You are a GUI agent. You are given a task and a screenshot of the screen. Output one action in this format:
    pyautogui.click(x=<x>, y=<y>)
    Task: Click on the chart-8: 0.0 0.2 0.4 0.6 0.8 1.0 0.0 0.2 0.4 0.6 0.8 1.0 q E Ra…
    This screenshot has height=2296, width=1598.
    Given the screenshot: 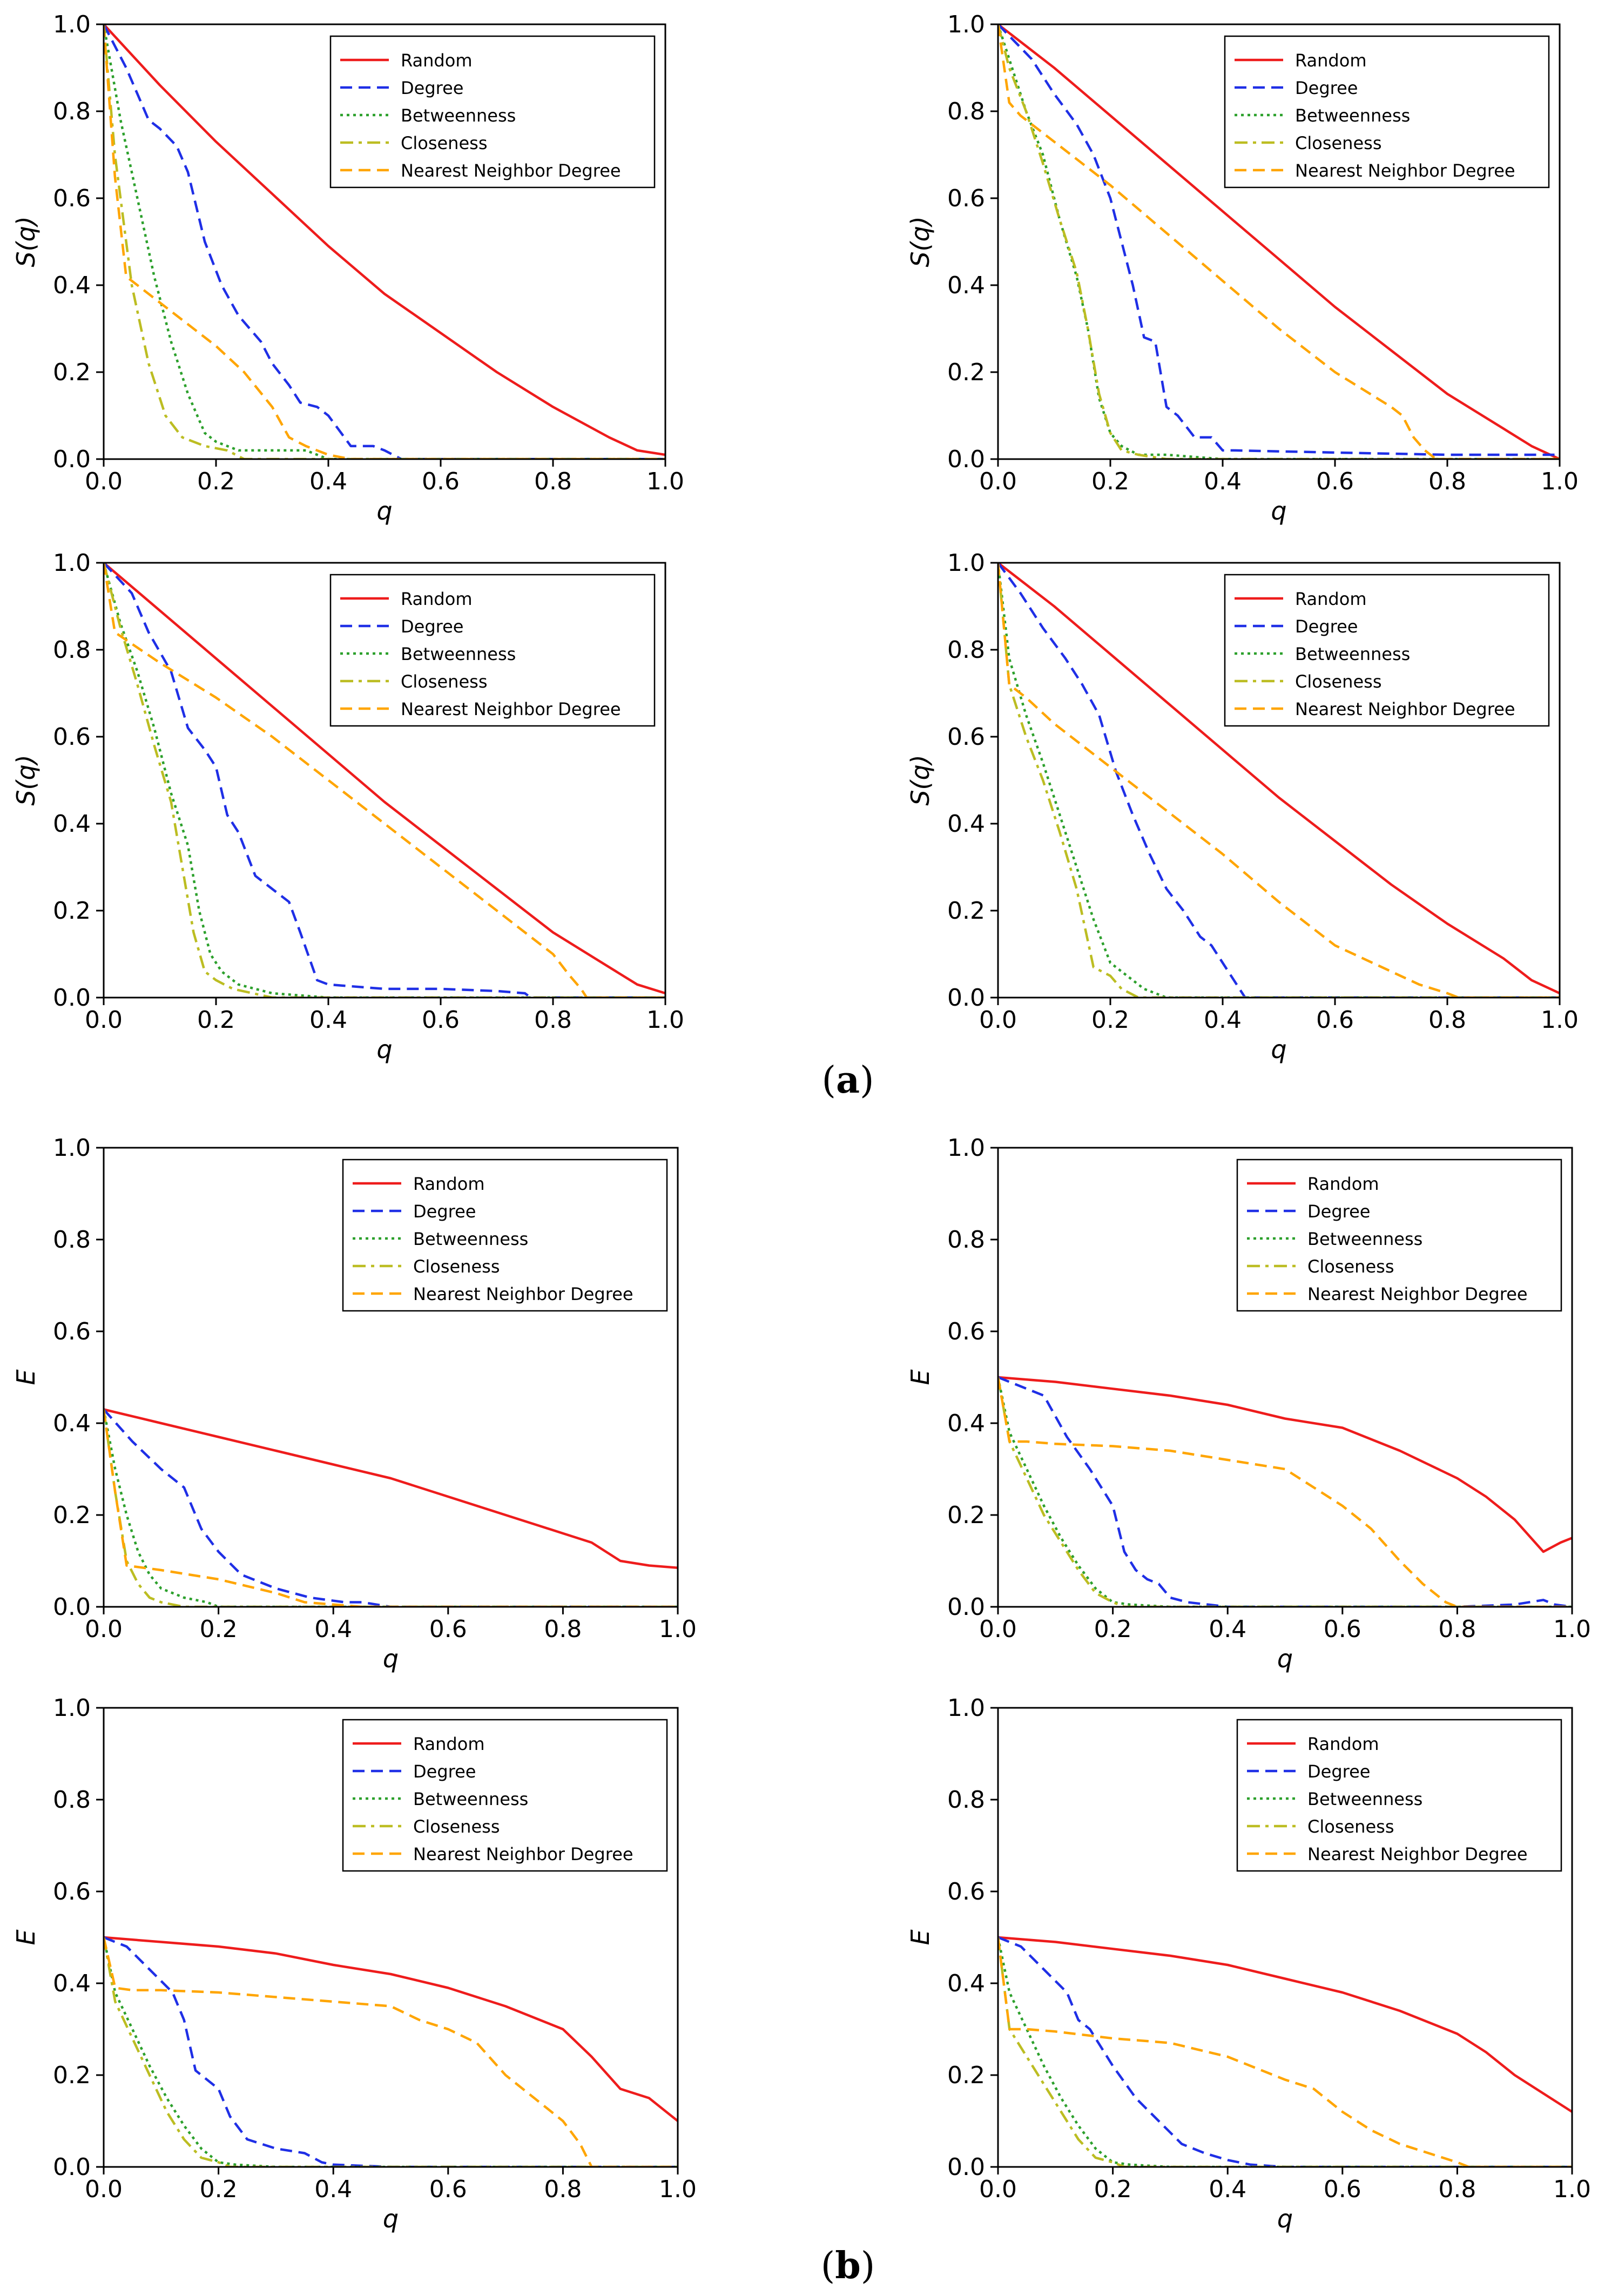 What is the action you would take?
    pyautogui.click(x=1248, y=1963)
    